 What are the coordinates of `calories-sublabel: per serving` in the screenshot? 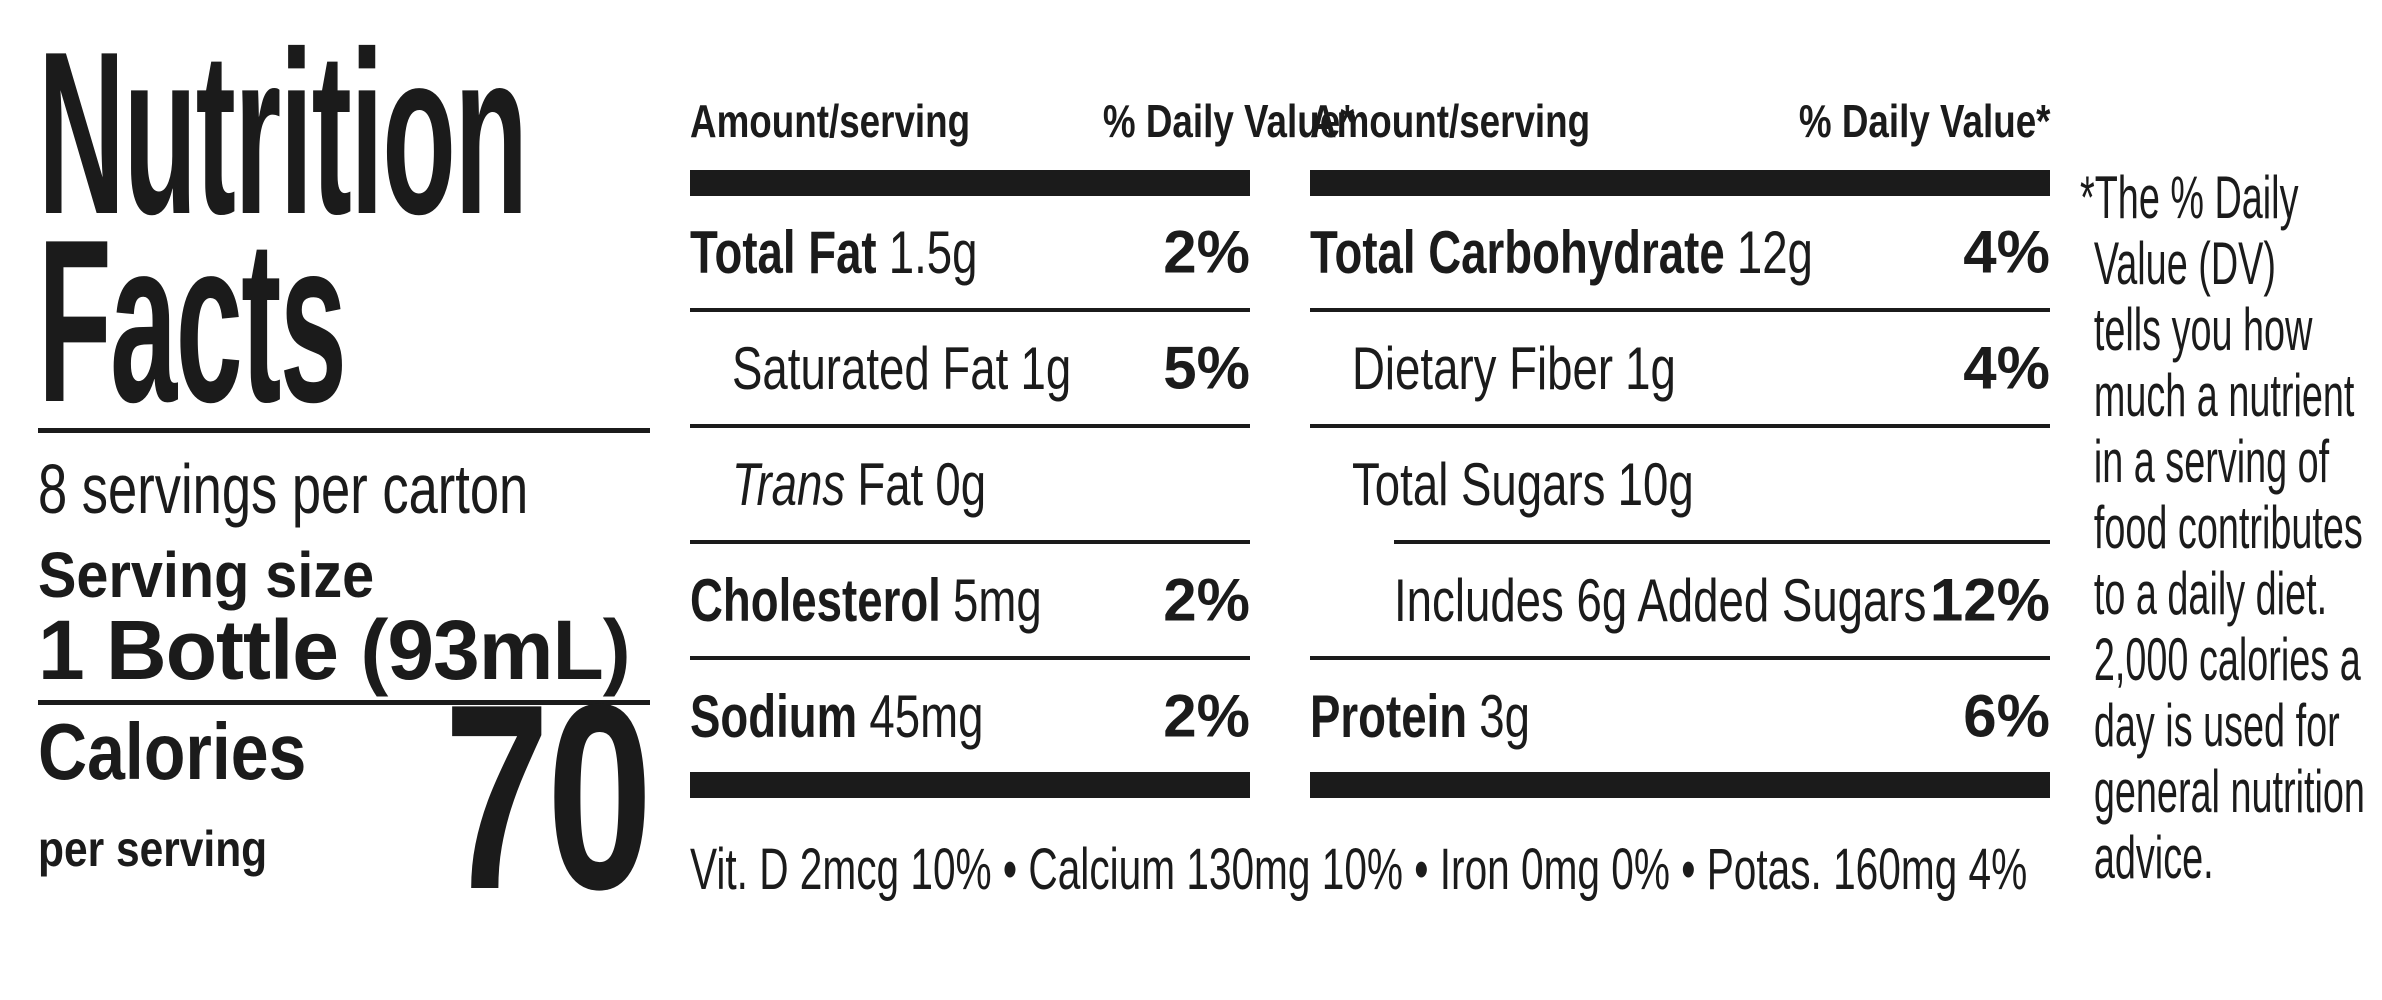 It's located at (153, 849).